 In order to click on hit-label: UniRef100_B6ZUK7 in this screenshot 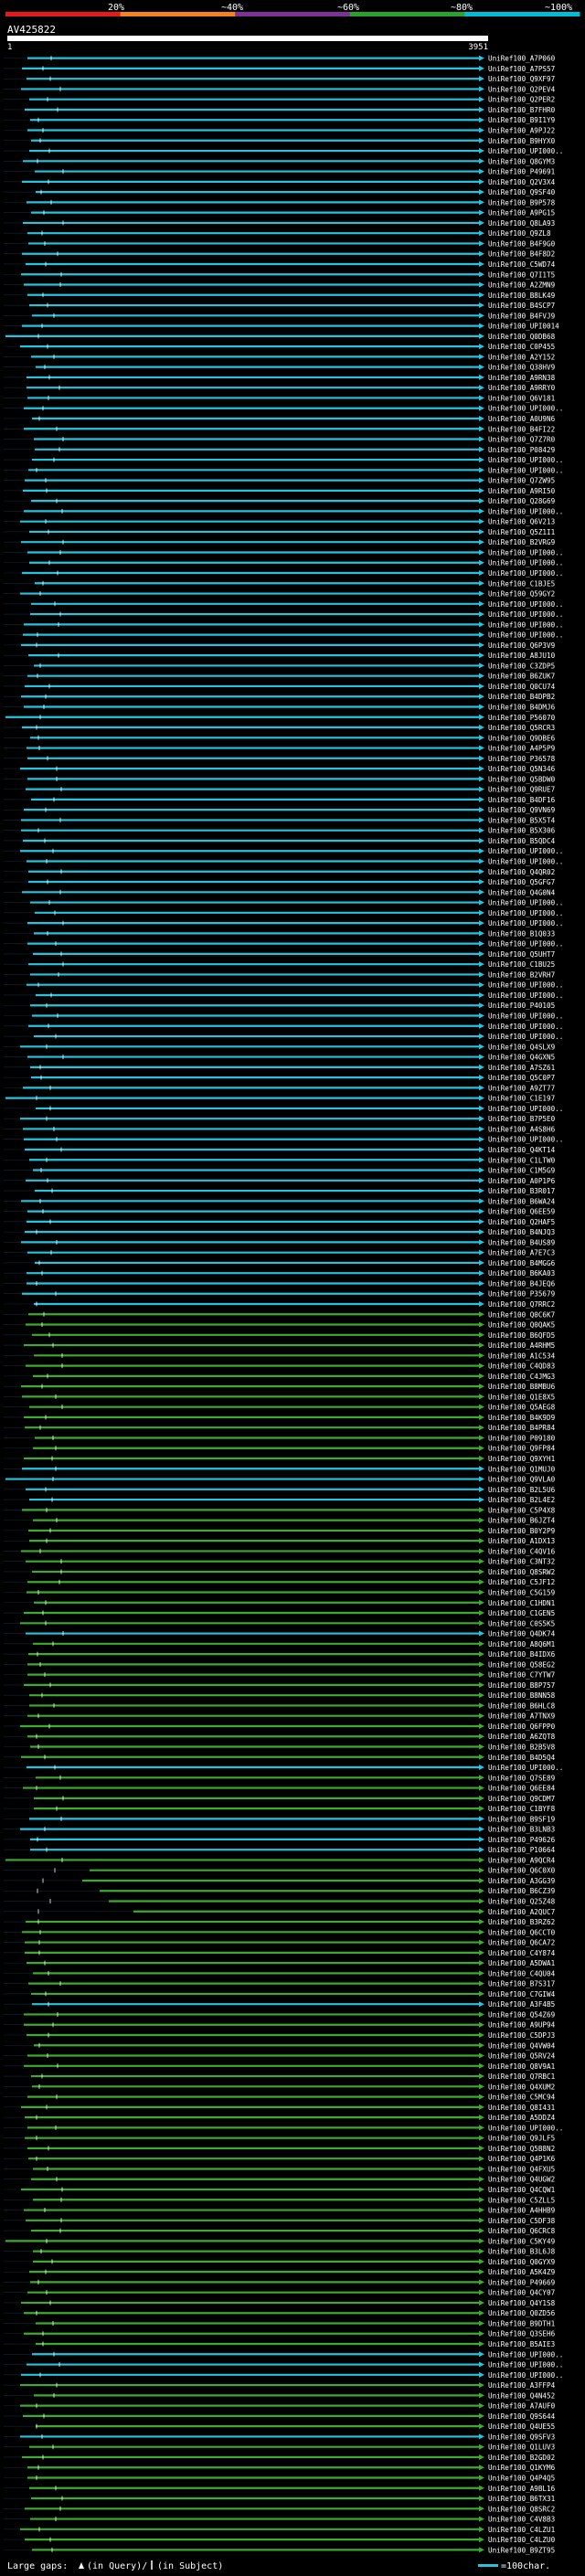, I will do `click(521, 677)`.